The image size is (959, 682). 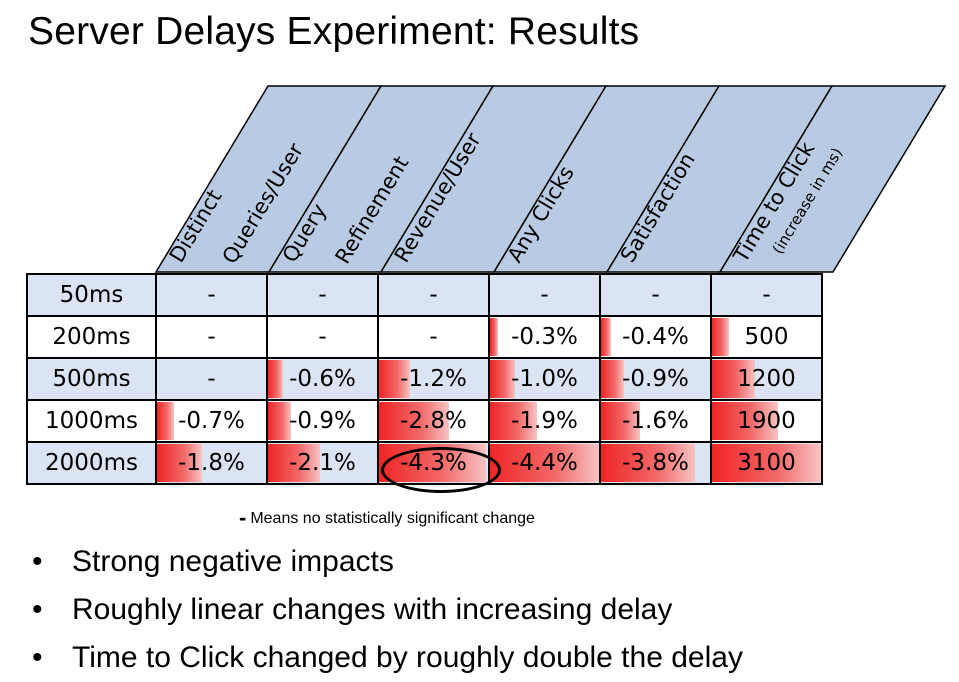 I want to click on table-cell: -0.3%, so click(x=544, y=337).